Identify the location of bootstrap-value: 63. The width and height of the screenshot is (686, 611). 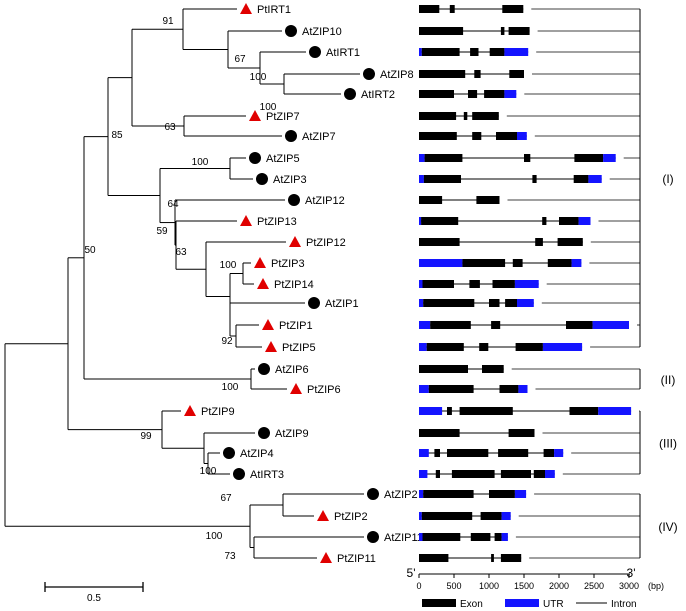
(170, 127).